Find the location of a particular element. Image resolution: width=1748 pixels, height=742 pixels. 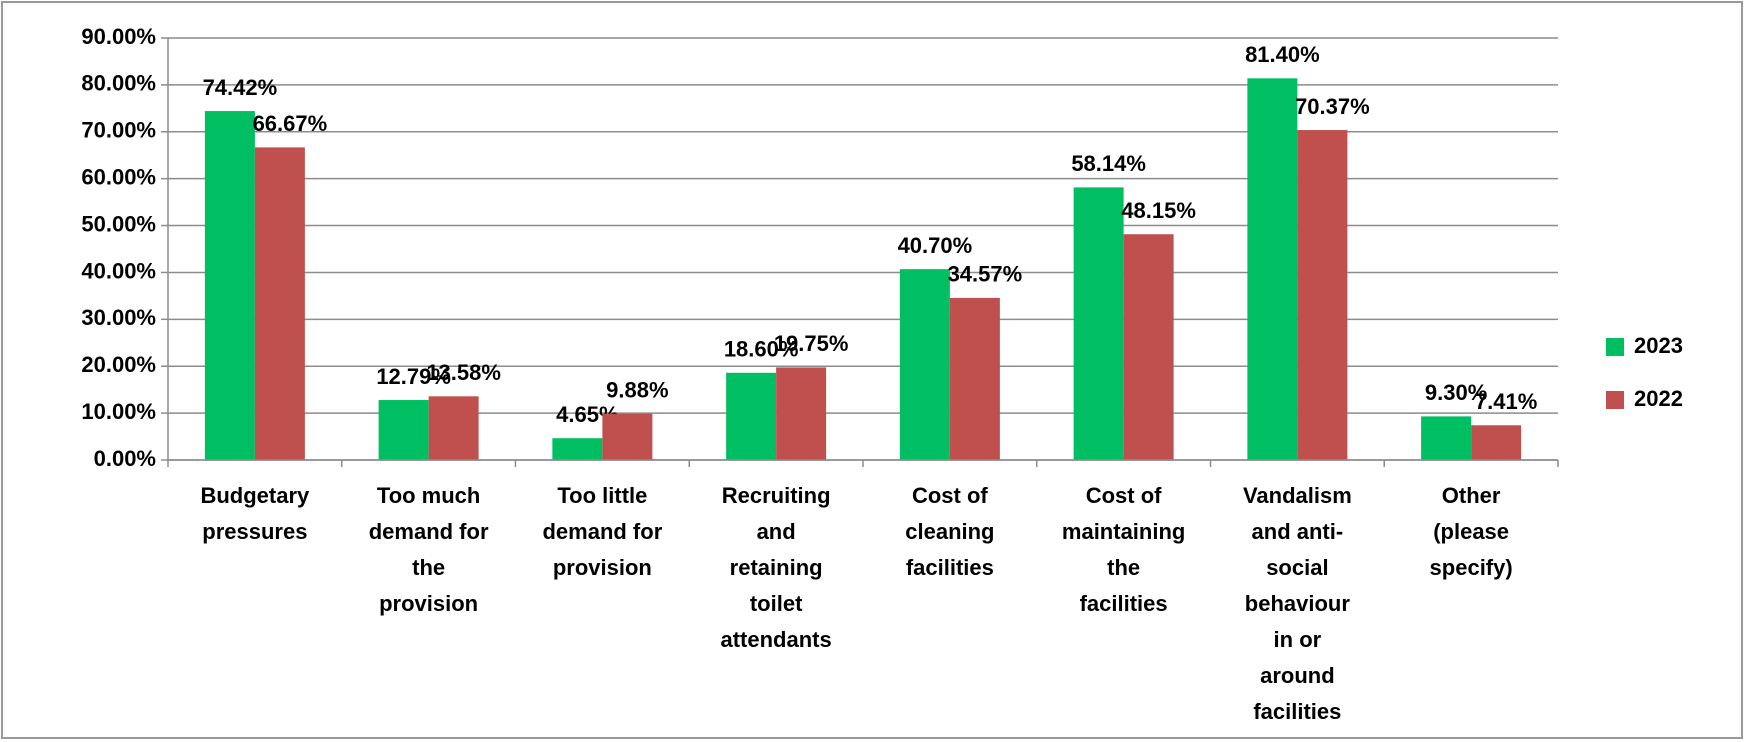

data-label: 9.88% is located at coordinates (637, 389).